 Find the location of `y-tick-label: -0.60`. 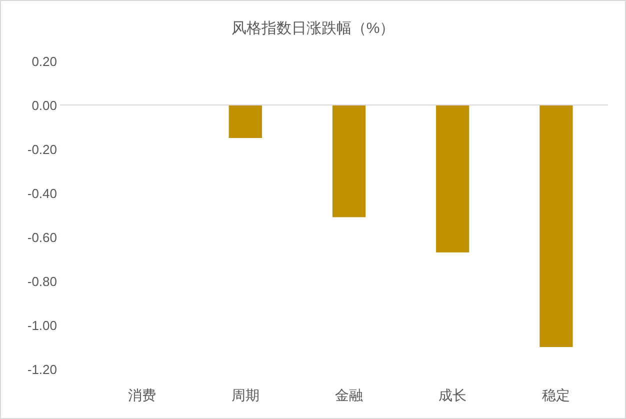

y-tick-label: -0.60 is located at coordinates (42, 237).